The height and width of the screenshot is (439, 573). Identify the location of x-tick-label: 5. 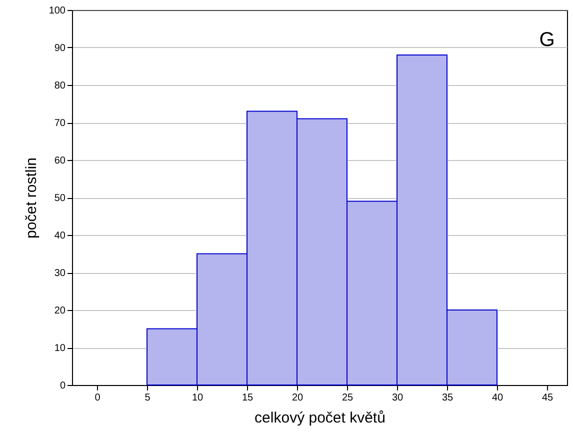
(147, 398).